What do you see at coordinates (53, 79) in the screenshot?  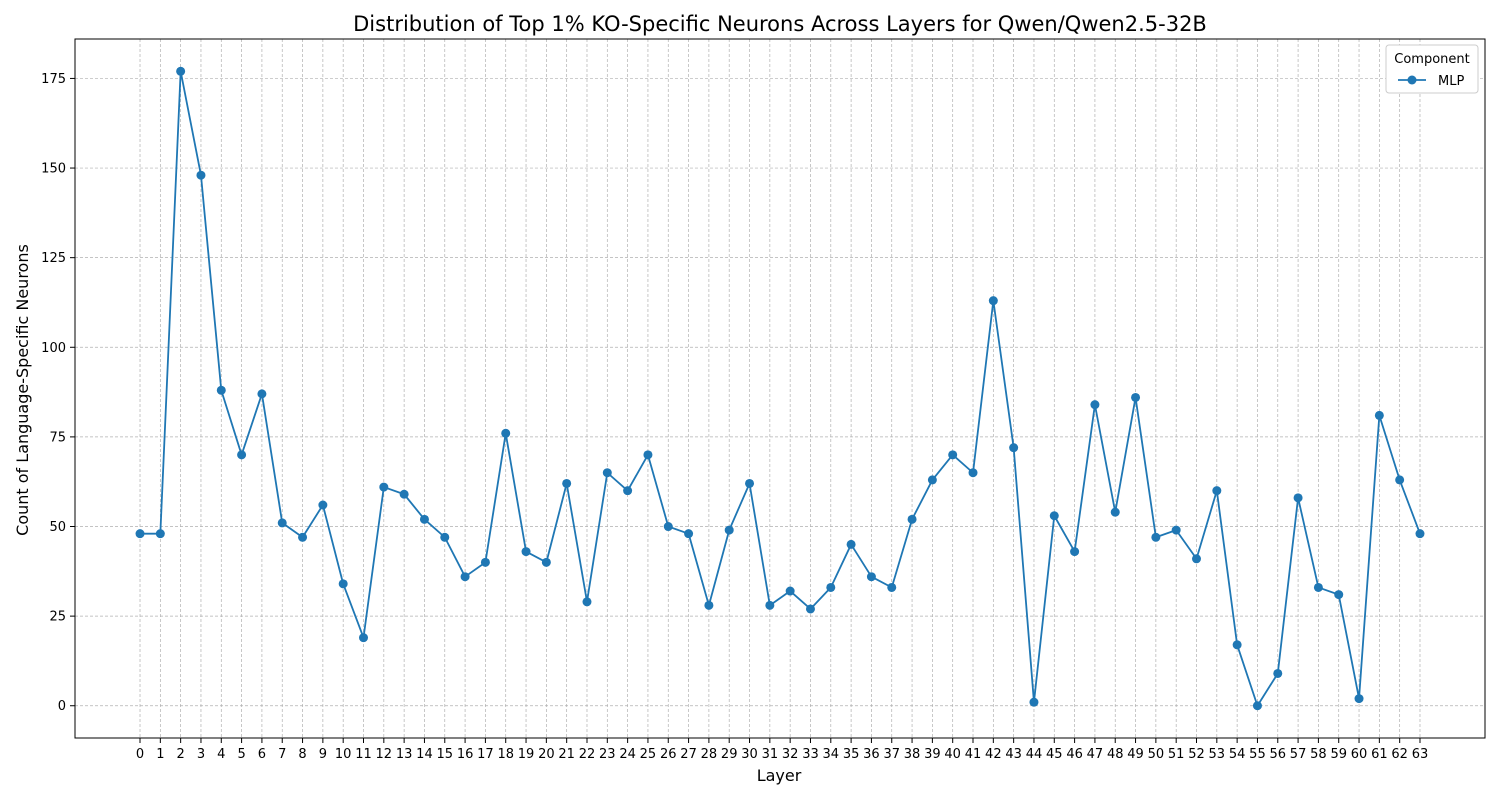 I see `y-tick-label: 175` at bounding box center [53, 79].